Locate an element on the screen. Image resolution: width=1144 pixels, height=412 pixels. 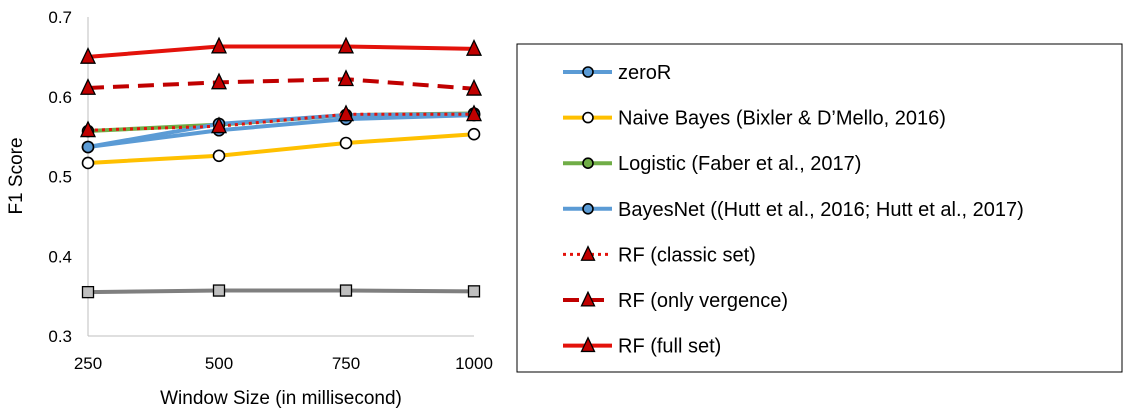
legend-entry: Logistic (Faber et al., 2017) is located at coordinates (712, 164).